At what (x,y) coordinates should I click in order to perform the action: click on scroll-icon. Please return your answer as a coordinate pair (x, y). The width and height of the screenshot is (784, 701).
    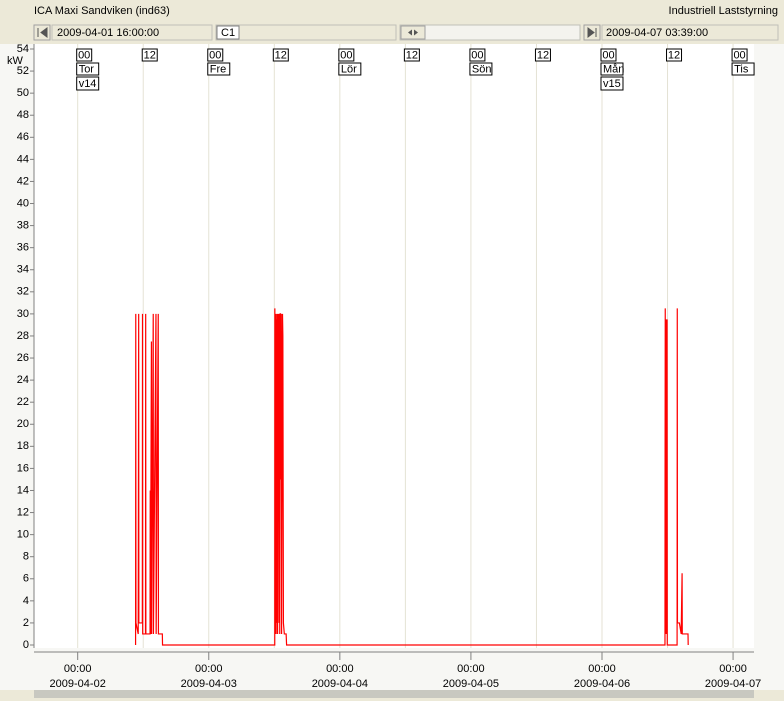
    Looking at the image, I should click on (413, 32).